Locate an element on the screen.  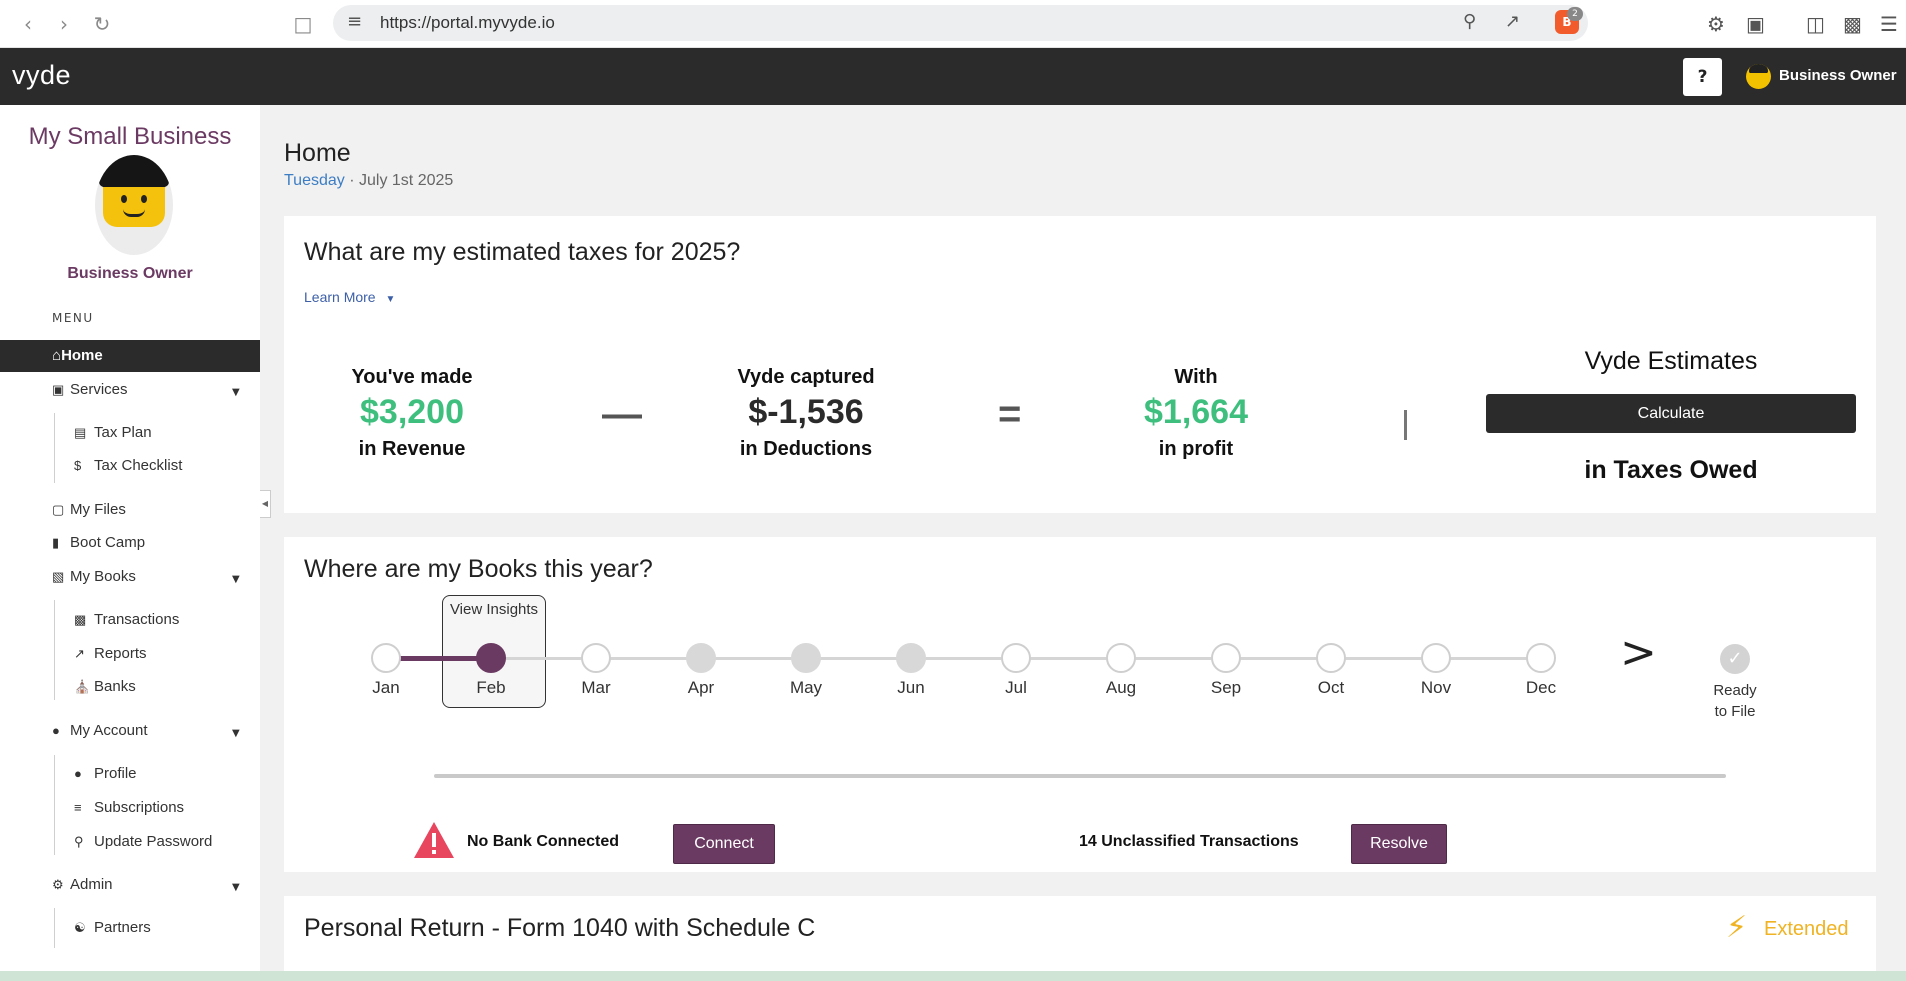
sidebar-item-tax-plan: ▤ Tax Plan is located at coordinates (113, 432).